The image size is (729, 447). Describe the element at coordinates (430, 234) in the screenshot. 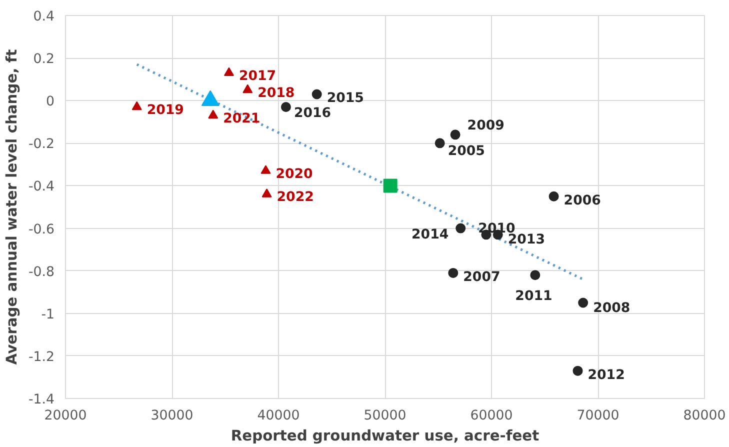

I see `annotation: 2014` at that location.